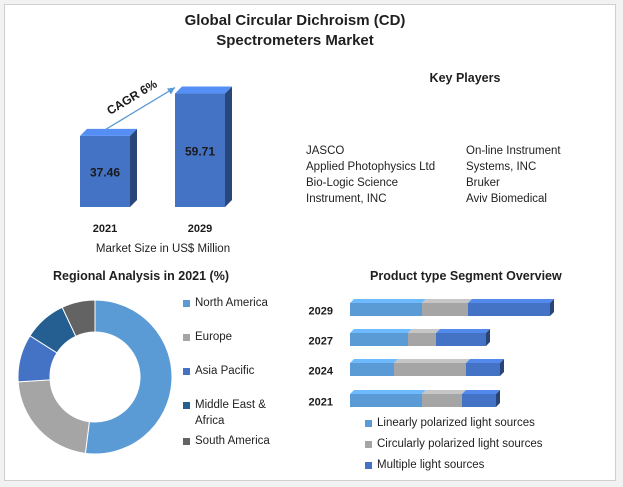  Describe the element at coordinates (200, 229) in the screenshot. I see `bar-category-label: 2029` at that location.